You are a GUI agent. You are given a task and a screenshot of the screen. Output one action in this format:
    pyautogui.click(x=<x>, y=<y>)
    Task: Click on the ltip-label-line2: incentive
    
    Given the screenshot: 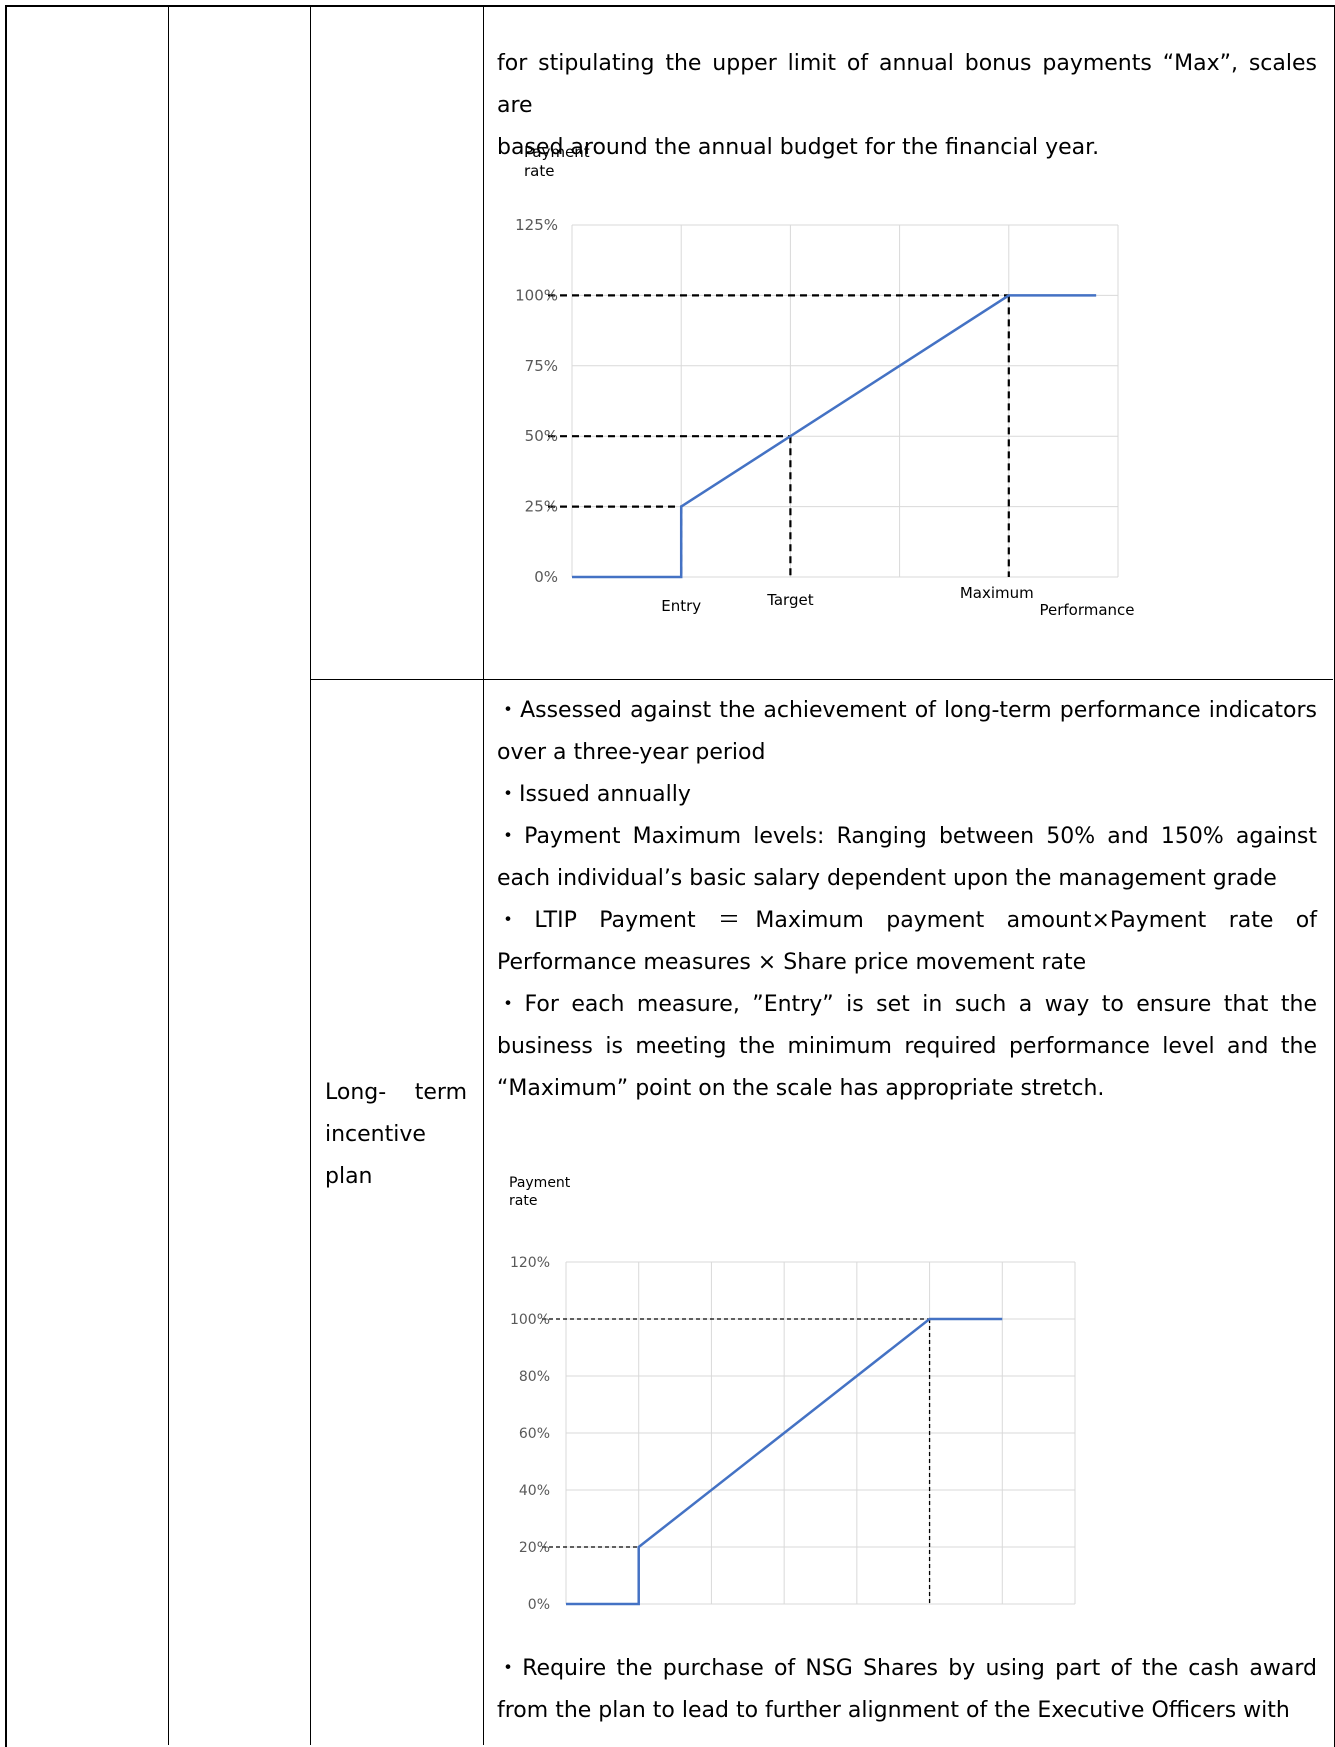 What is the action you would take?
    pyautogui.click(x=375, y=1134)
    